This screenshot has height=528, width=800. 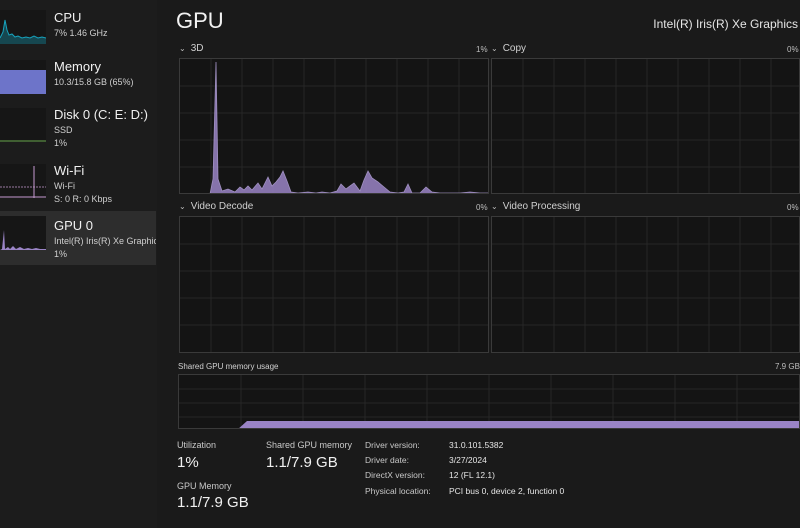 What do you see at coordinates (472, 475) in the screenshot?
I see `directx-version-value: 12 (FL 12.1)` at bounding box center [472, 475].